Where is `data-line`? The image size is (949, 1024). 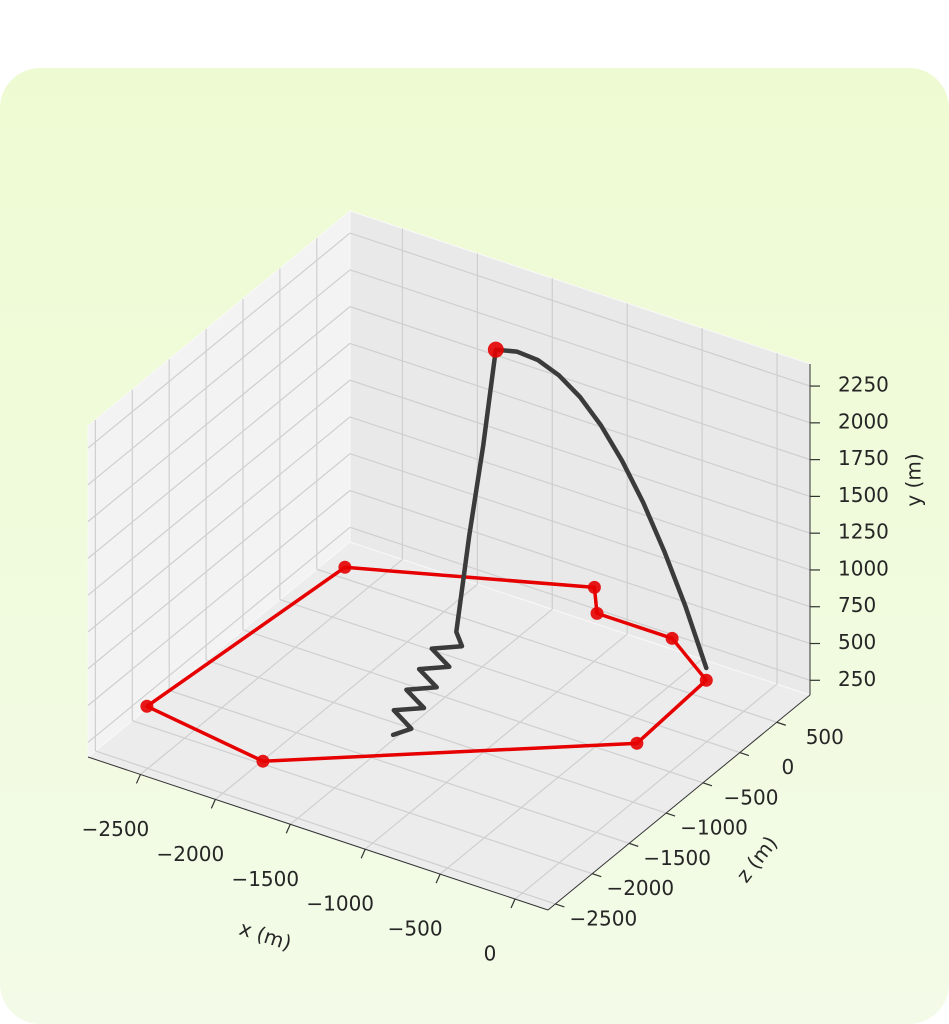 data-line is located at coordinates (549, 542).